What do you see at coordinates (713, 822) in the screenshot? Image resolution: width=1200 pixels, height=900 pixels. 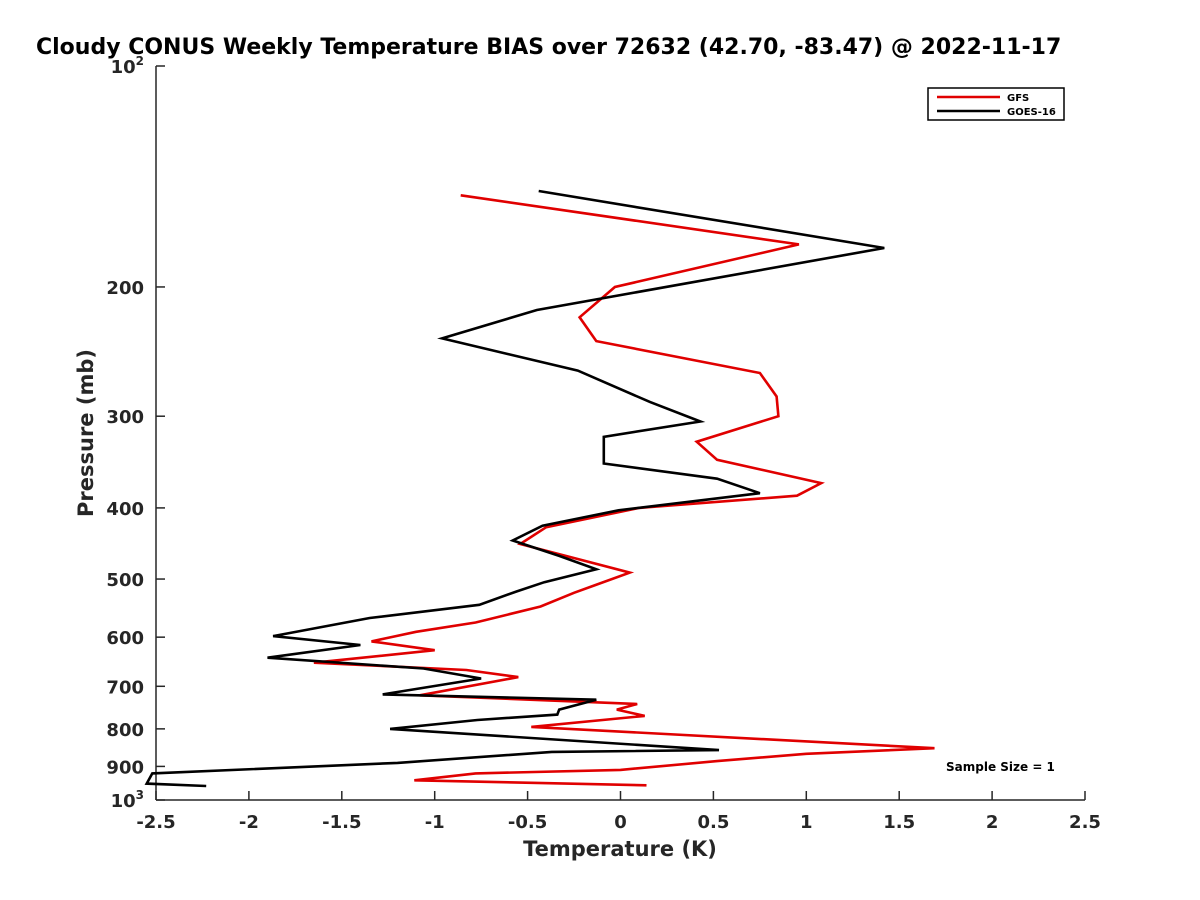 I see `x-tick-label: 0.5` at bounding box center [713, 822].